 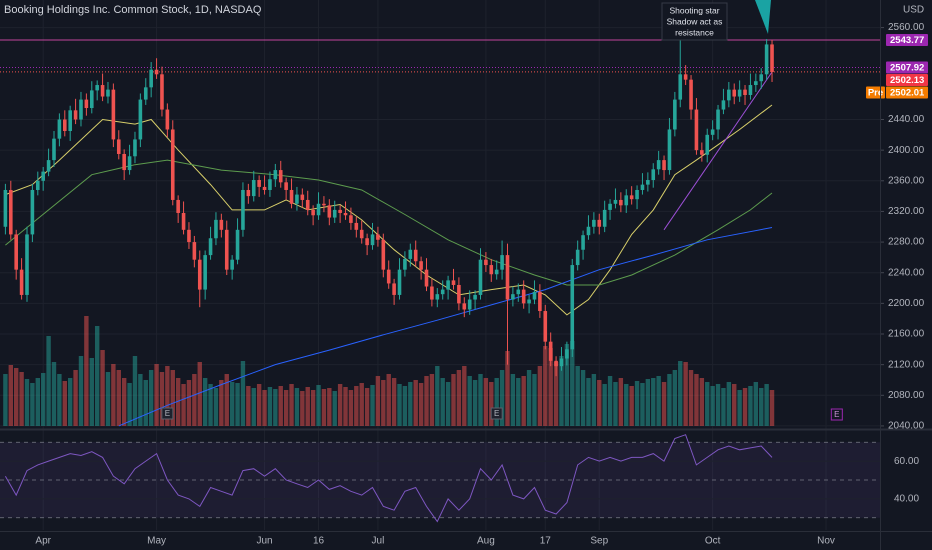 I want to click on session-tag-text: Pre, so click(x=875, y=92).